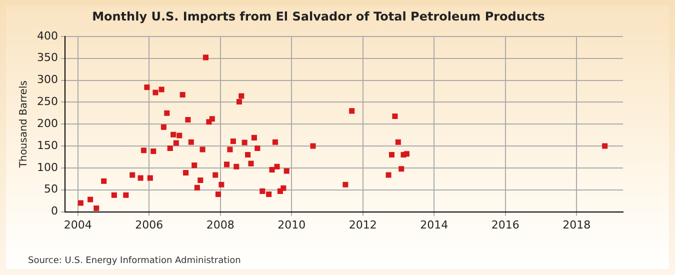 Image resolution: width=675 pixels, height=275 pixels. What do you see at coordinates (24, 124) in the screenshot?
I see `y-axis-title: Thousand Barrels` at bounding box center [24, 124].